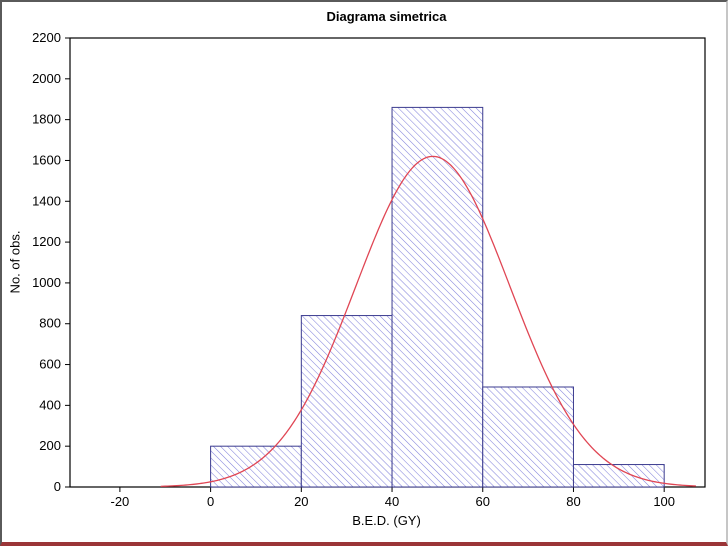  What do you see at coordinates (210, 501) in the screenshot?
I see `x-tick-label: 0` at bounding box center [210, 501].